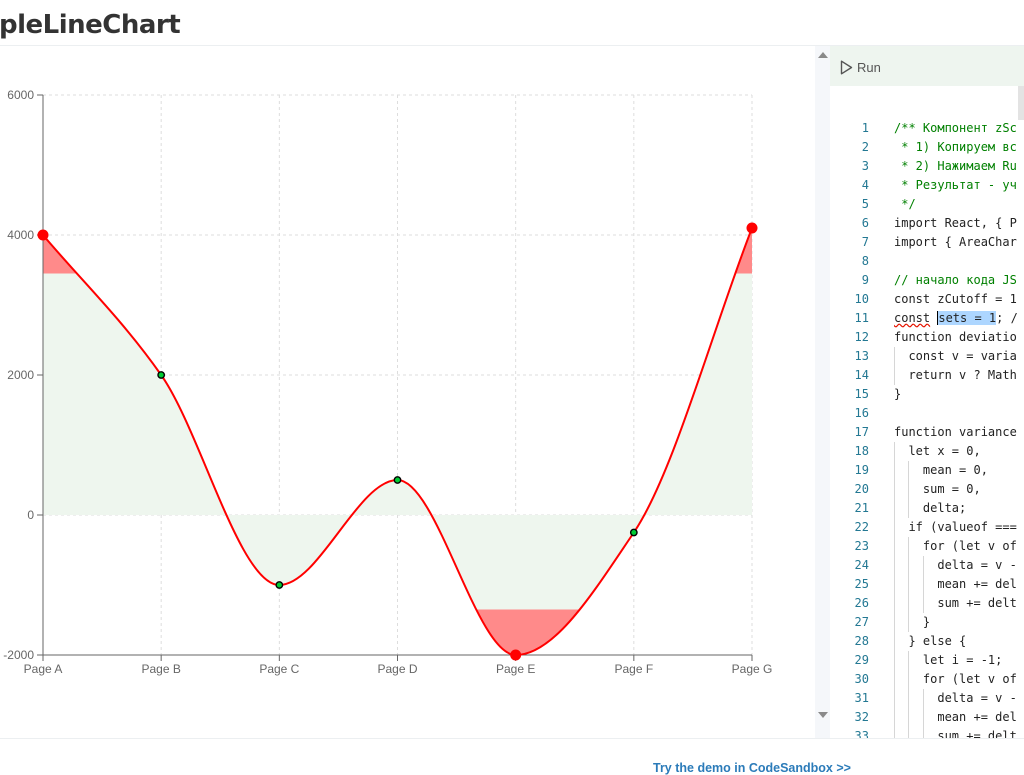 The height and width of the screenshot is (775, 1024). I want to click on y-tick-label: 0, so click(30, 515).